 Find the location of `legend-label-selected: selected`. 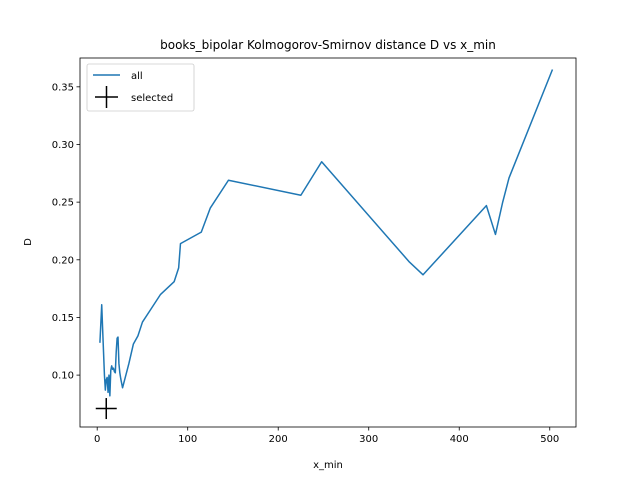

legend-label-selected: selected is located at coordinates (152, 98).